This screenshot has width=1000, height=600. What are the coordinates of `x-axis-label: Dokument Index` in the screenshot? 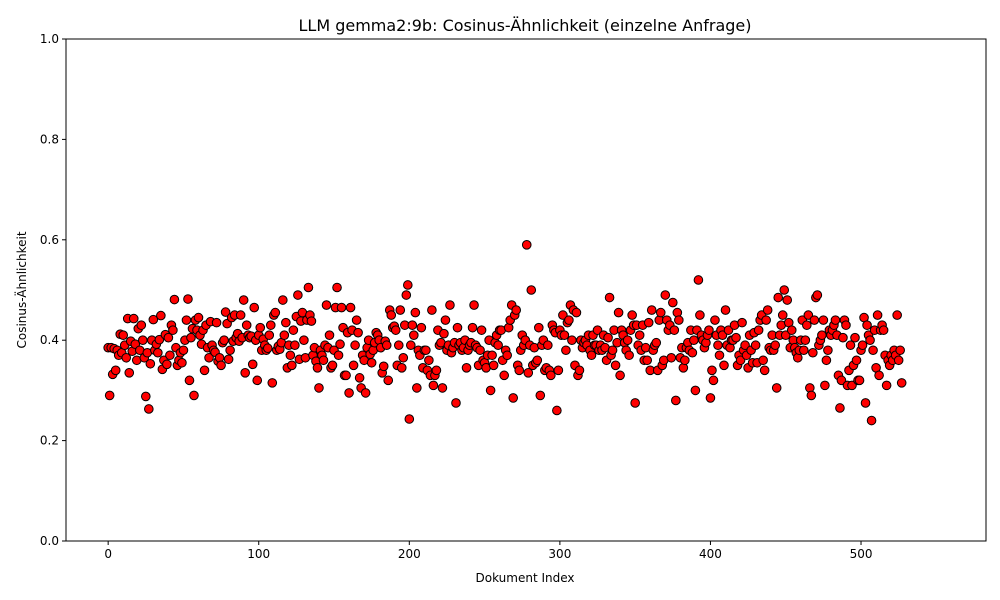 It's located at (525, 578).